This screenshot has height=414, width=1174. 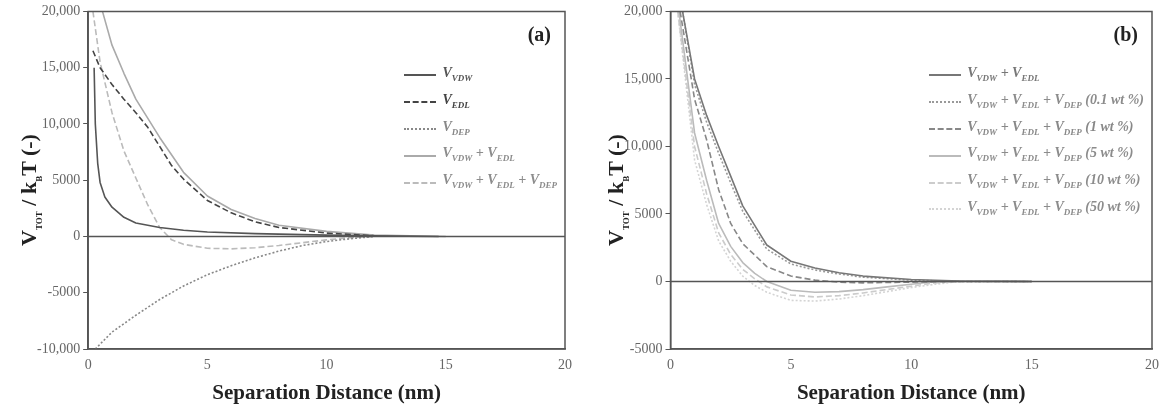 I want to click on legend-label: V$_{VDW}$ + V$_{EDL}$ + V$_{DEP}$ (10 wt %), so click(x=1054, y=181).